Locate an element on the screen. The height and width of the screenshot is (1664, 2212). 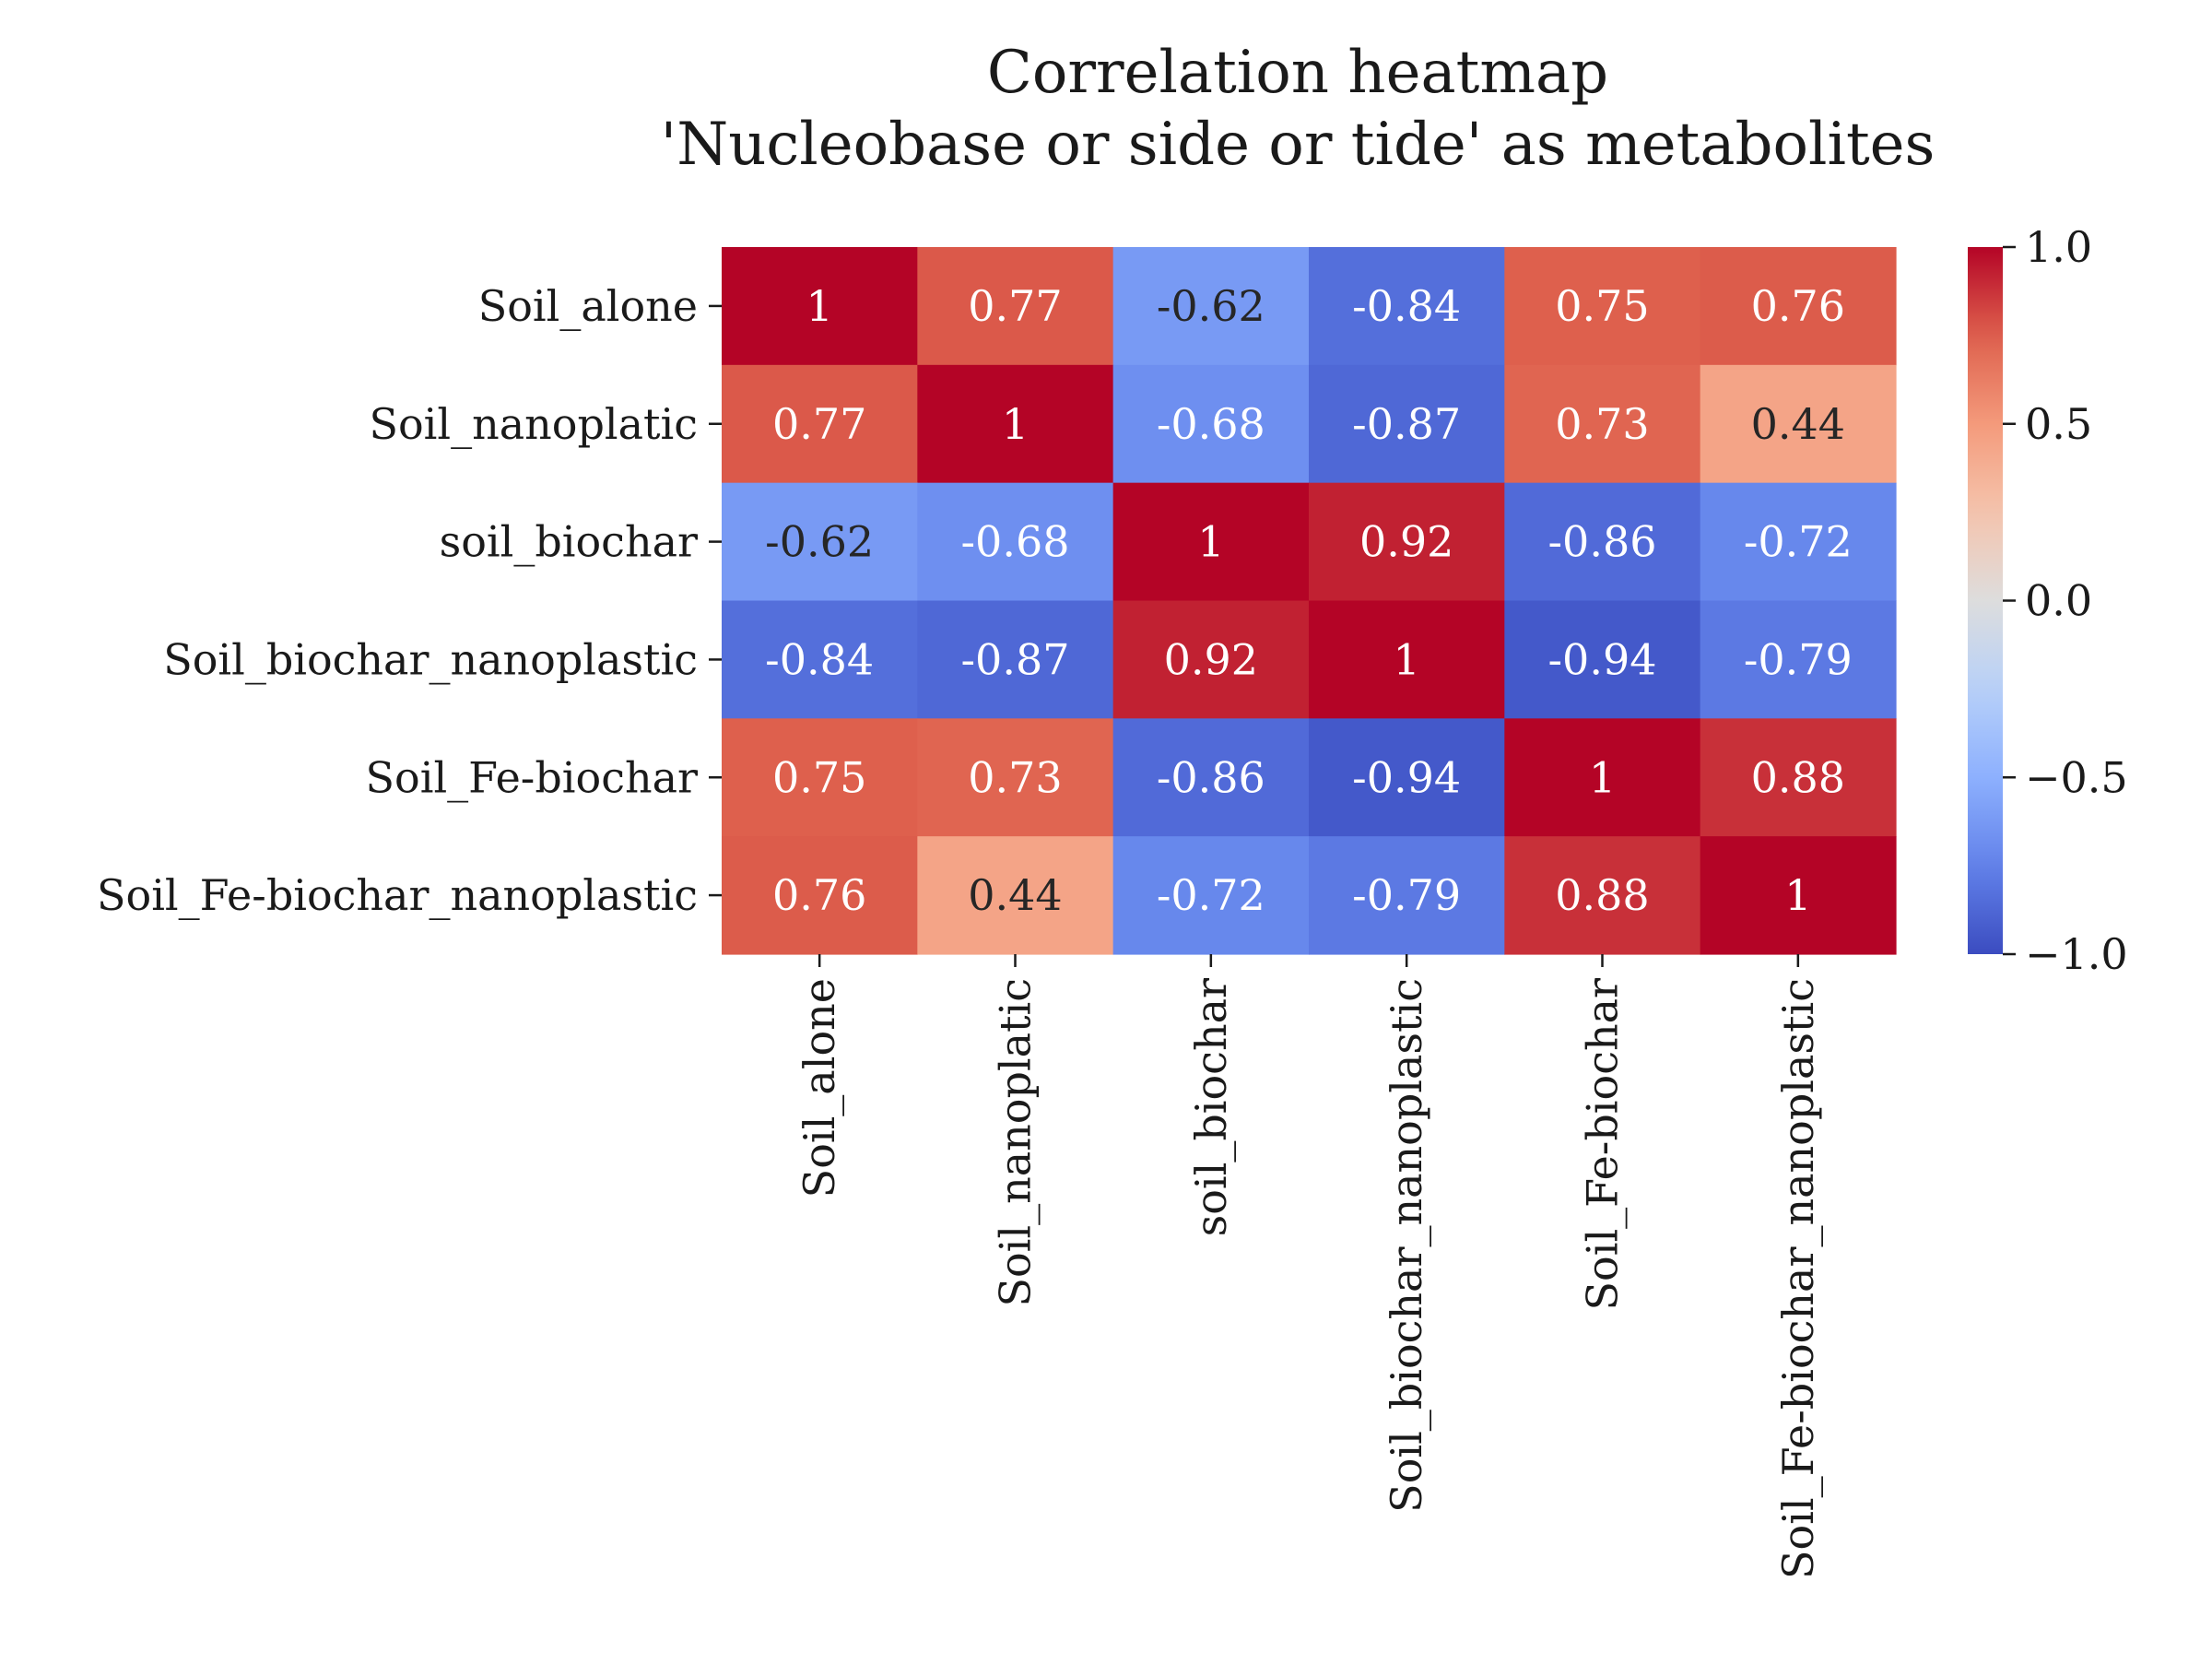
colorbar-tick-label: −1.0 is located at coordinates (2076, 954).